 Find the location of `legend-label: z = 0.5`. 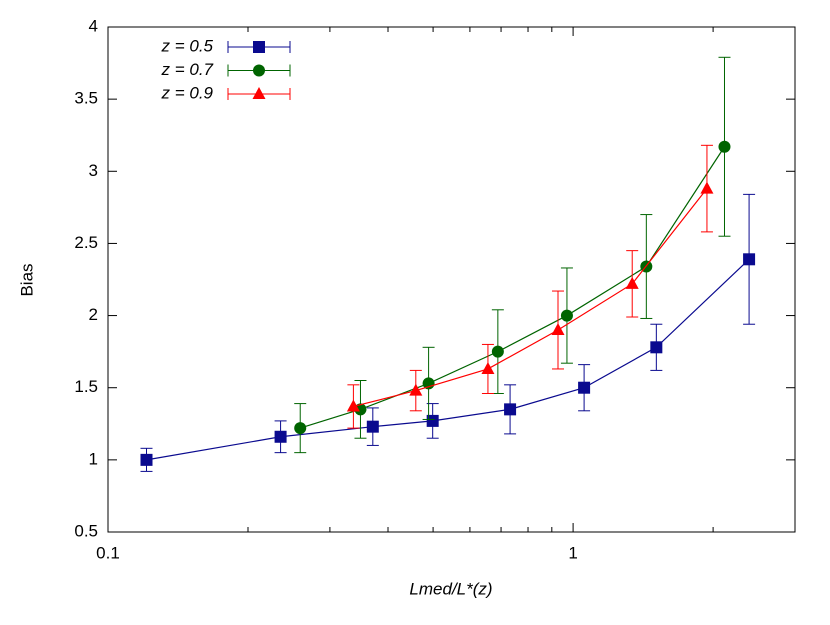

legend-label: z = 0.5 is located at coordinates (186, 45).